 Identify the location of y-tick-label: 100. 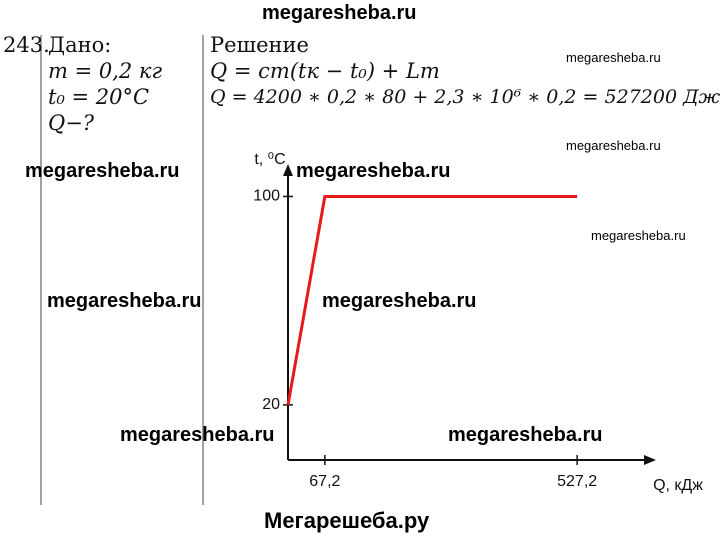
(266, 196).